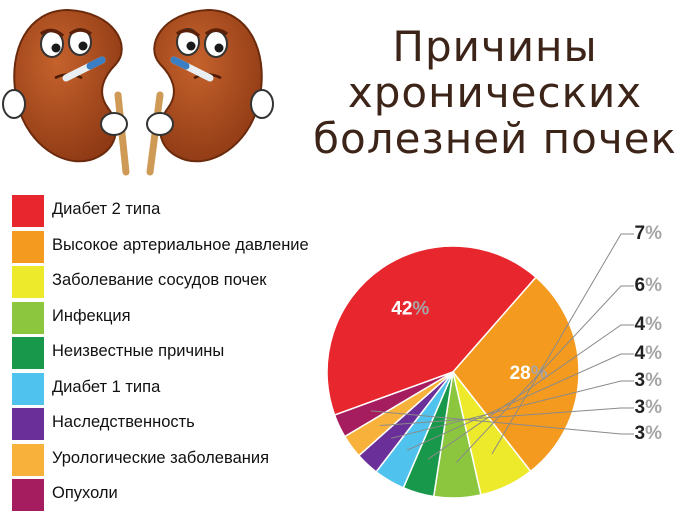 The width and height of the screenshot is (700, 525). I want to click on legend-label: Наследственность, so click(123, 422).